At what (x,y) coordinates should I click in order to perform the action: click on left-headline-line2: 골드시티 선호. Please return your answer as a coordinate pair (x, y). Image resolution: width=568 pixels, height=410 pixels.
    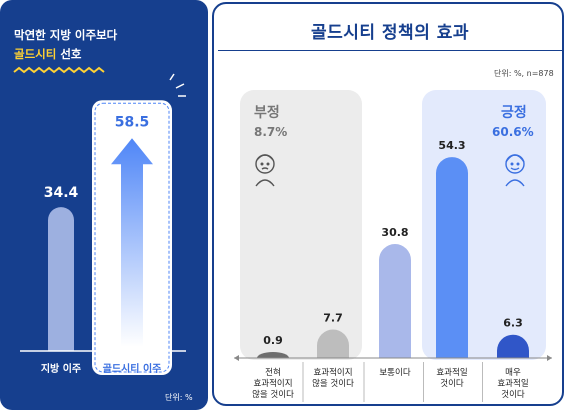
    Looking at the image, I should click on (48, 54).